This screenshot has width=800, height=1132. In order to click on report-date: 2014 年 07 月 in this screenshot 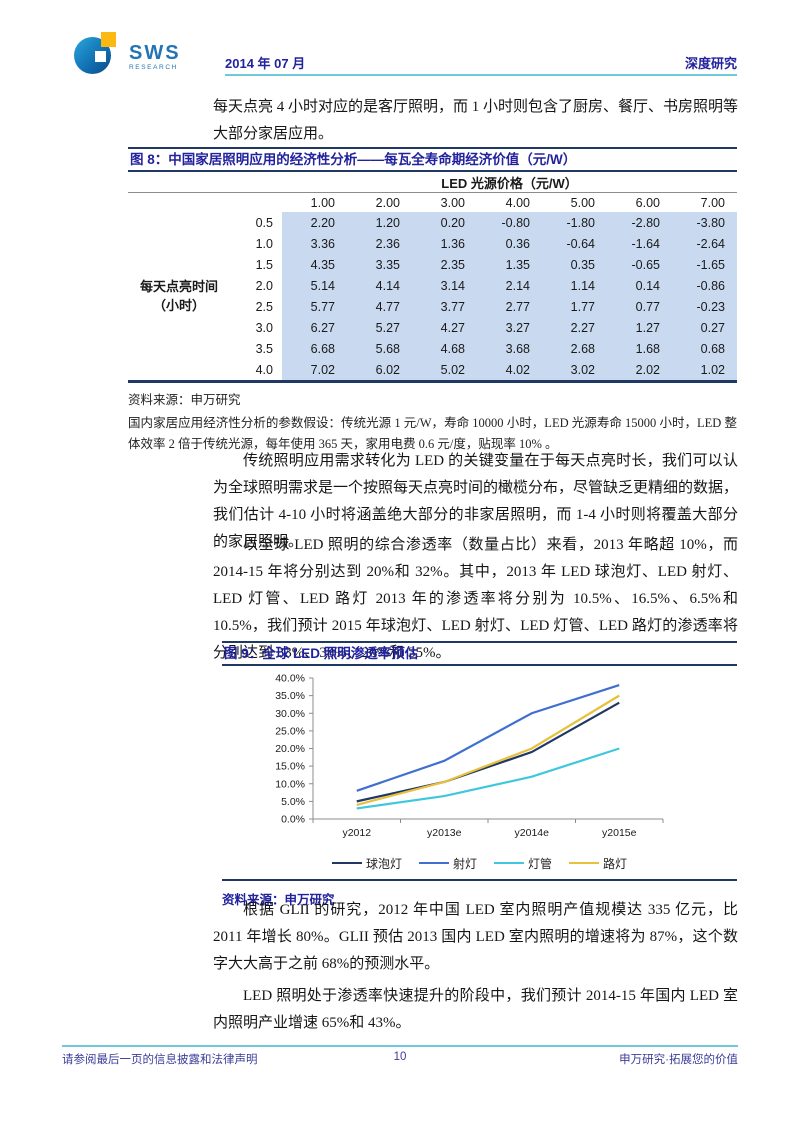, I will do `click(265, 63)`.